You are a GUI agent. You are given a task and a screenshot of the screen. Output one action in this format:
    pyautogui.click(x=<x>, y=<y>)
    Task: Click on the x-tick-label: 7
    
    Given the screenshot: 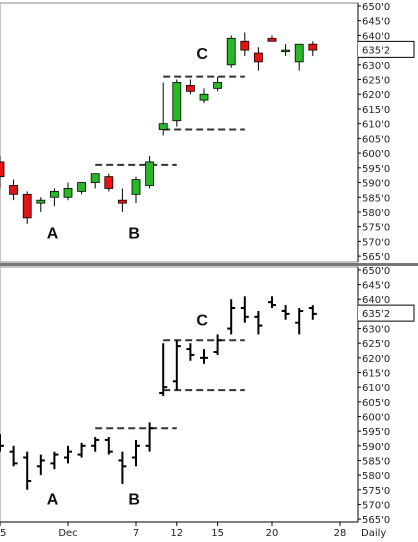 What is the action you would take?
    pyautogui.click(x=136, y=533)
    